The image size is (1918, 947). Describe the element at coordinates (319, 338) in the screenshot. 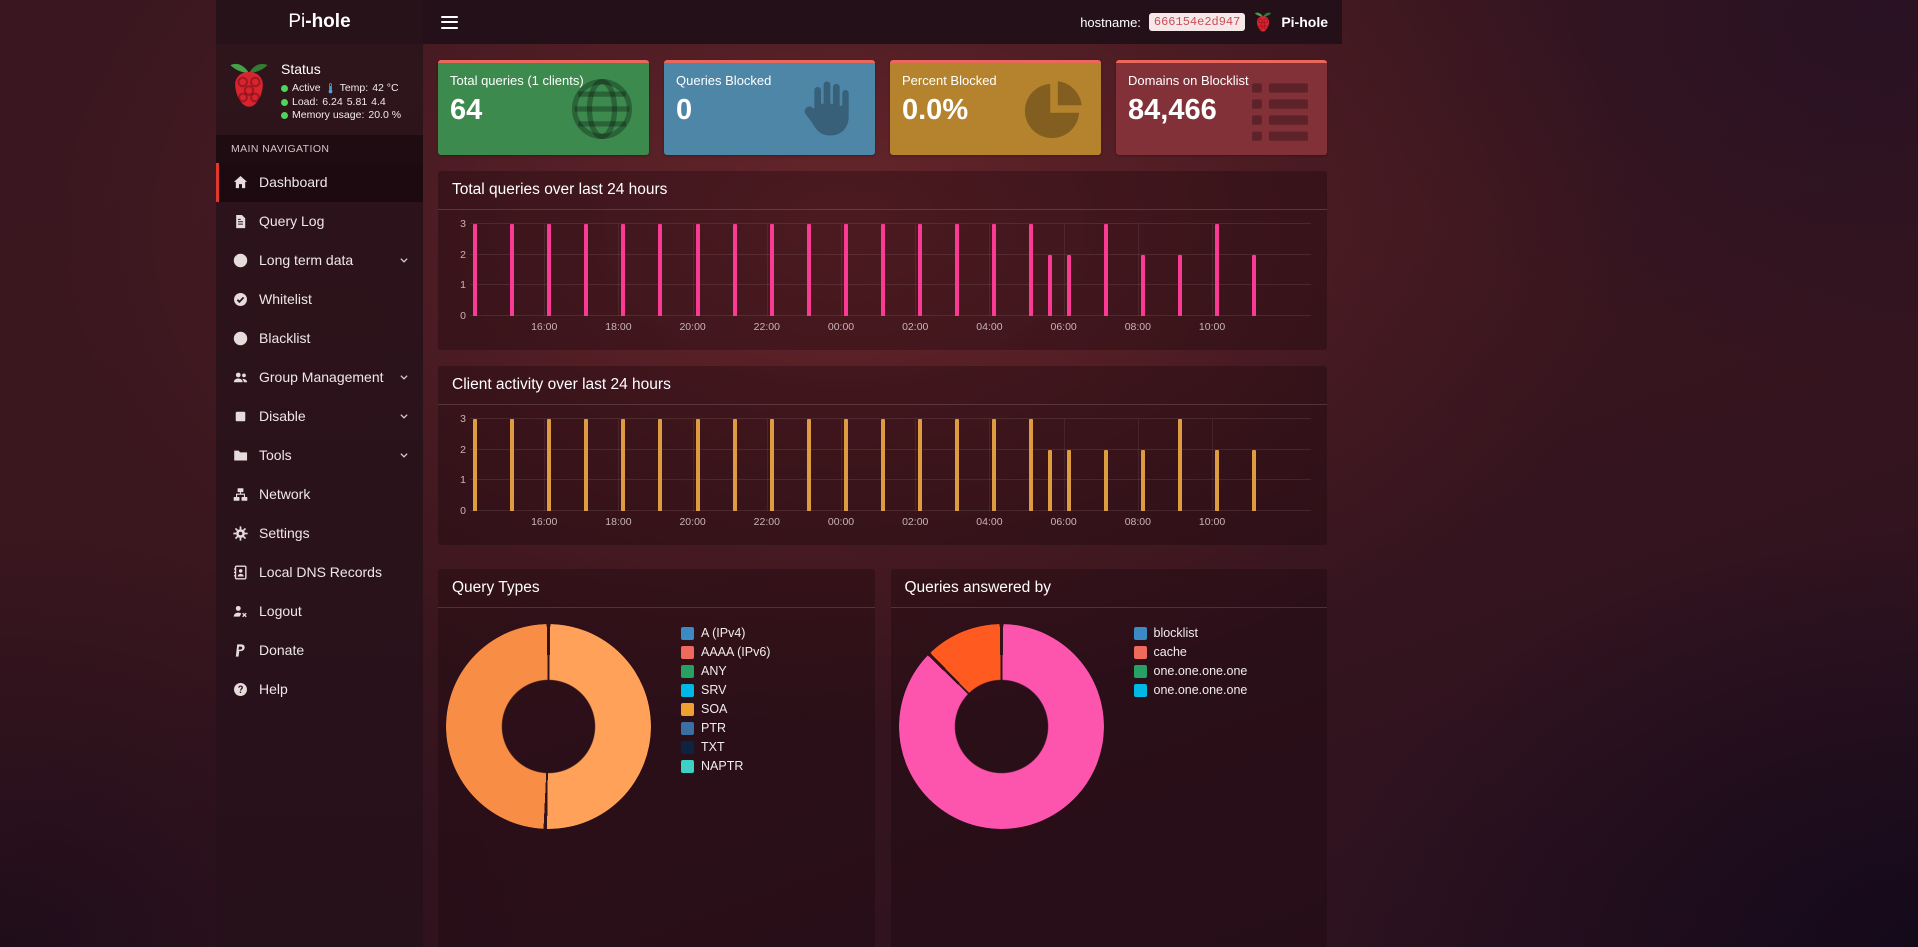

I see `sidebar-item-blacklist: Blacklist` at that location.